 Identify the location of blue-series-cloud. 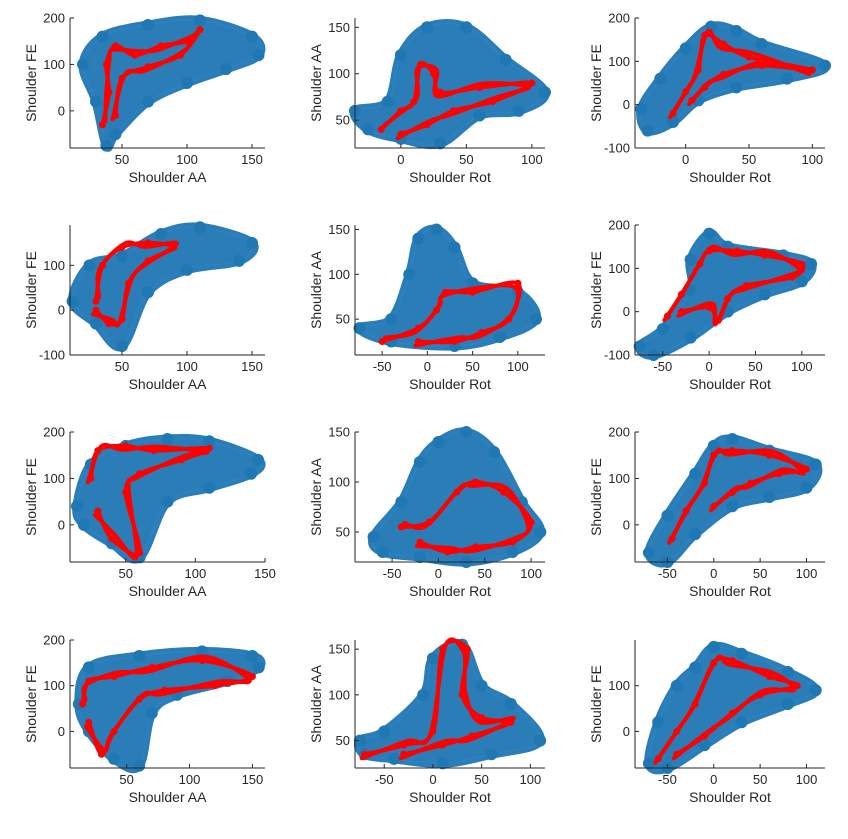
(733, 78).